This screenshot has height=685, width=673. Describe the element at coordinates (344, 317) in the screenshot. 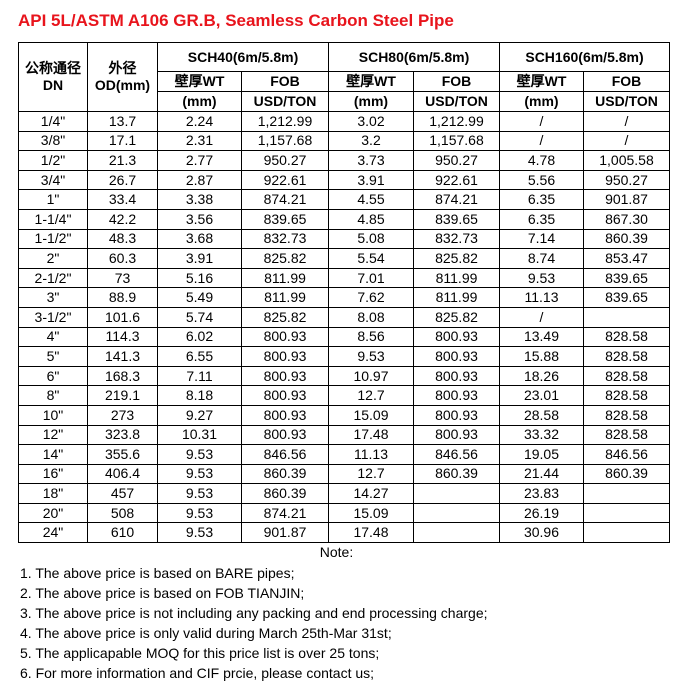

I see `table-row: 3-1/2" 101.6 5.74 825.82 8.08 825.82/` at that location.